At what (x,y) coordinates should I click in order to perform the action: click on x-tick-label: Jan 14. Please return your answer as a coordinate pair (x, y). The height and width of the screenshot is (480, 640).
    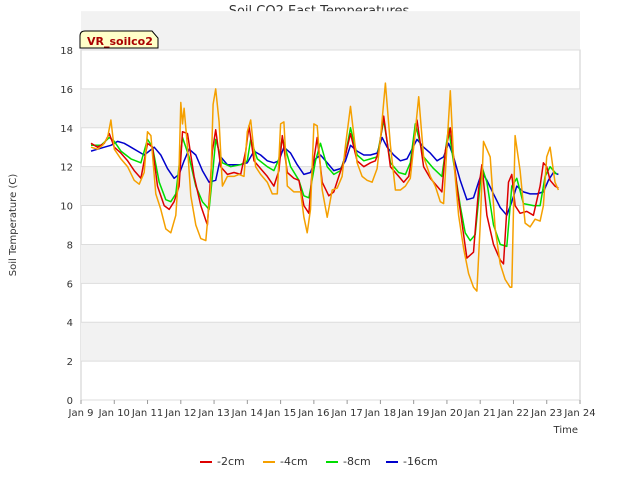
    Looking at the image, I should click on (247, 413).